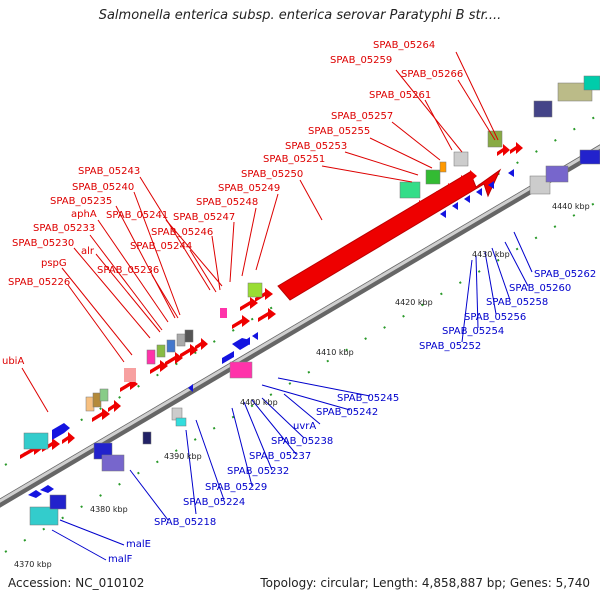 Image resolution: width=600 pixels, height=600 pixels. What do you see at coordinates (54, 263) in the screenshot?
I see `gene-label: pspG` at bounding box center [54, 263].